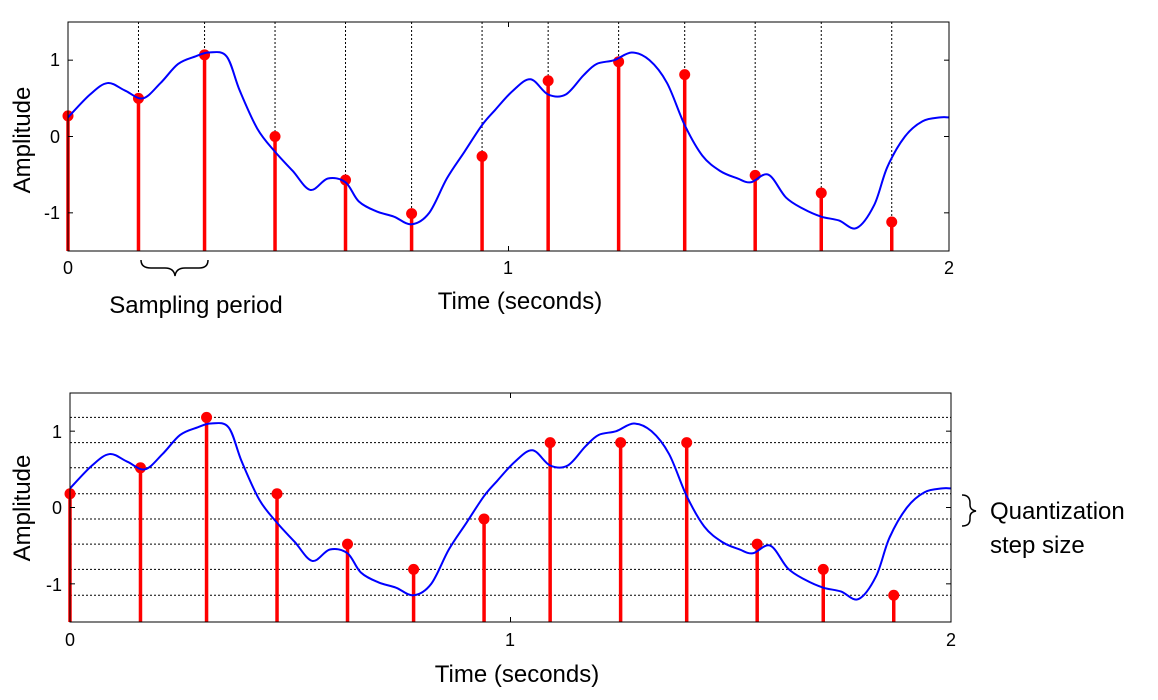 This screenshot has width=1158, height=700. What do you see at coordinates (1037, 545) in the screenshot?
I see `quantization-step-label-line2: step size` at bounding box center [1037, 545].